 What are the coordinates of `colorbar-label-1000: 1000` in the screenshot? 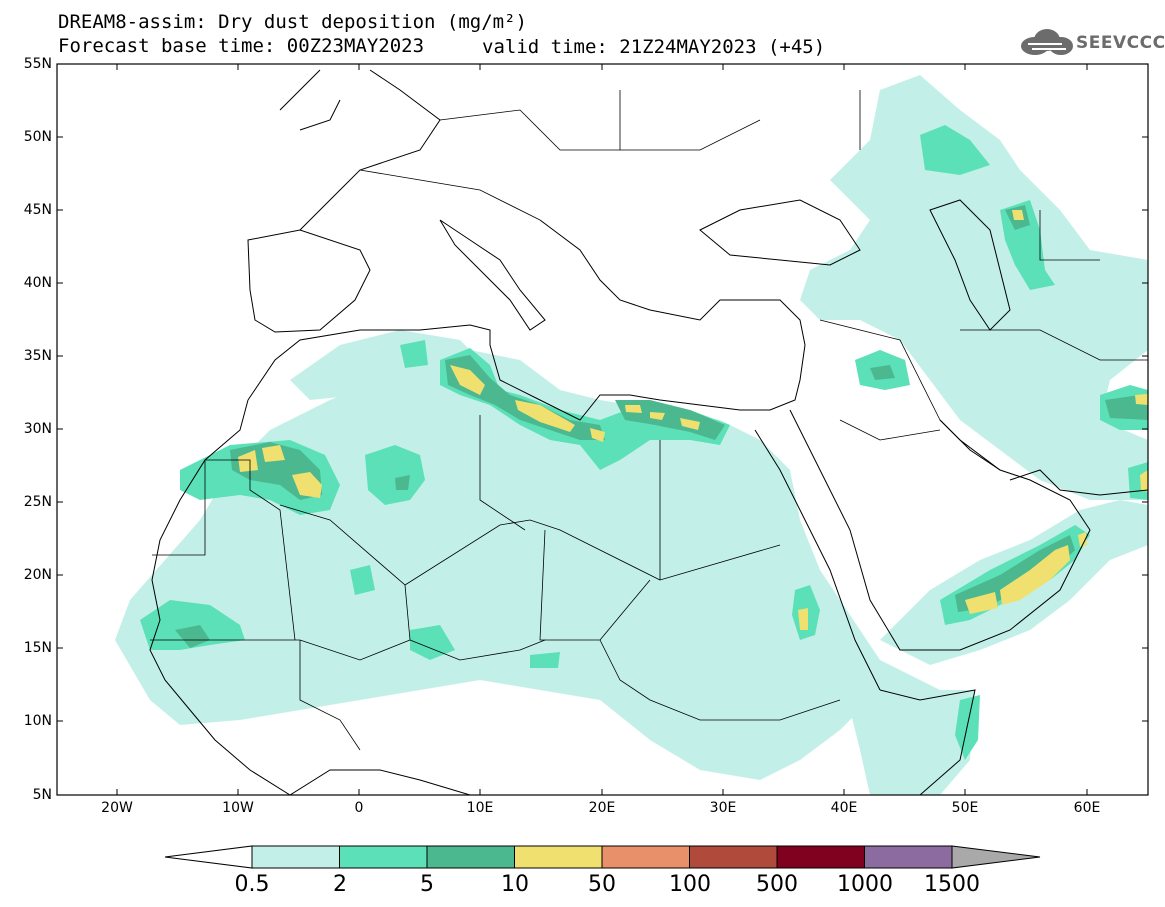 It's located at (865, 884).